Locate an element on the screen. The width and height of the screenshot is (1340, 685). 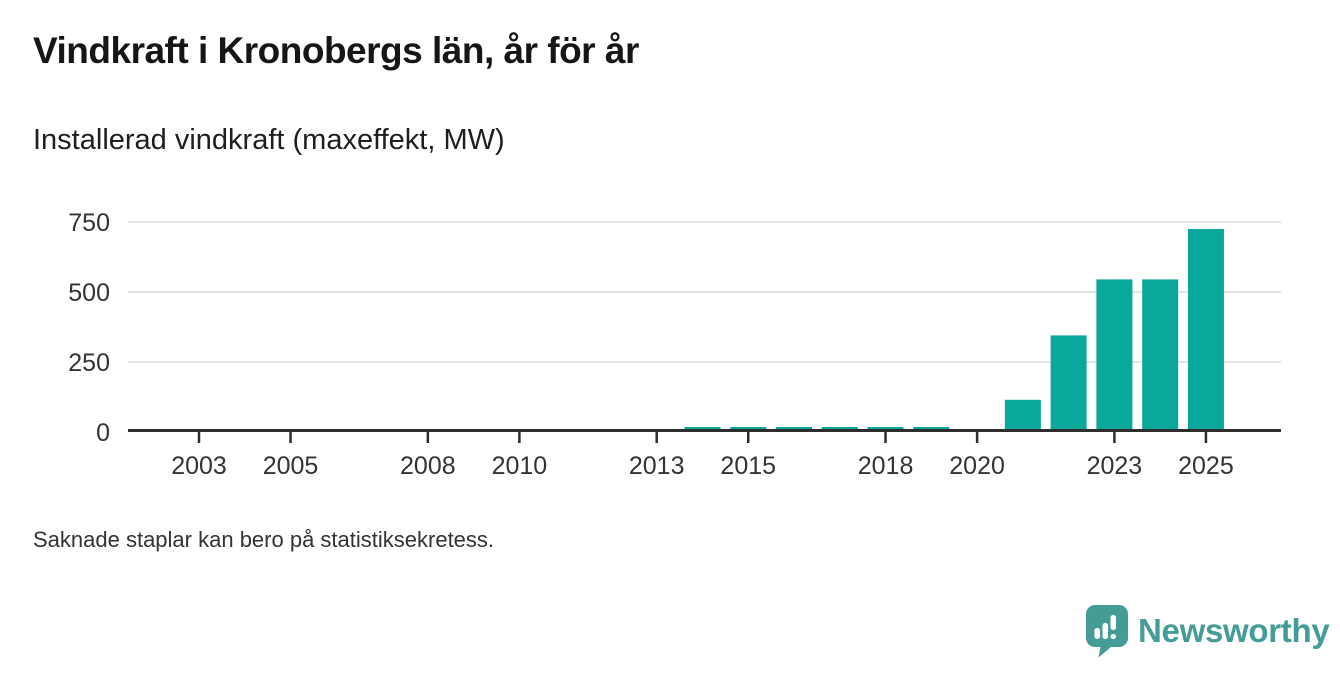
x-tick-label-2013: 2013 is located at coordinates (657, 466).